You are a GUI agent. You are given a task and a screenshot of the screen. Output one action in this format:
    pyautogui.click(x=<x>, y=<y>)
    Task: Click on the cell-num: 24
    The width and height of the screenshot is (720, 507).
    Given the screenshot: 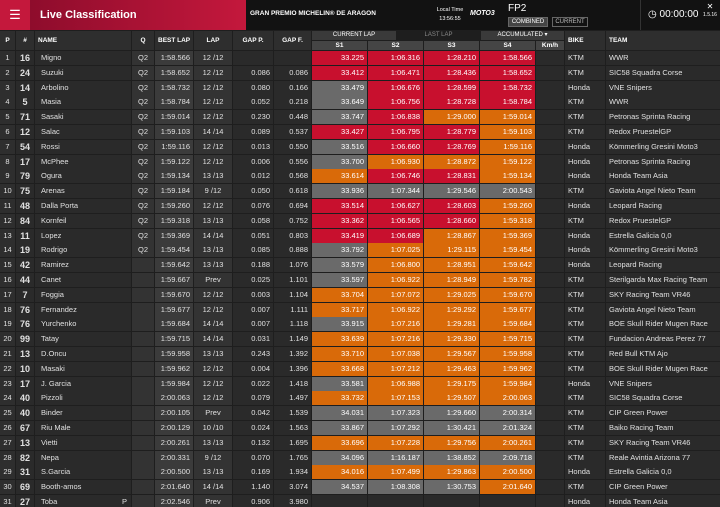 What is the action you would take?
    pyautogui.click(x=25, y=72)
    